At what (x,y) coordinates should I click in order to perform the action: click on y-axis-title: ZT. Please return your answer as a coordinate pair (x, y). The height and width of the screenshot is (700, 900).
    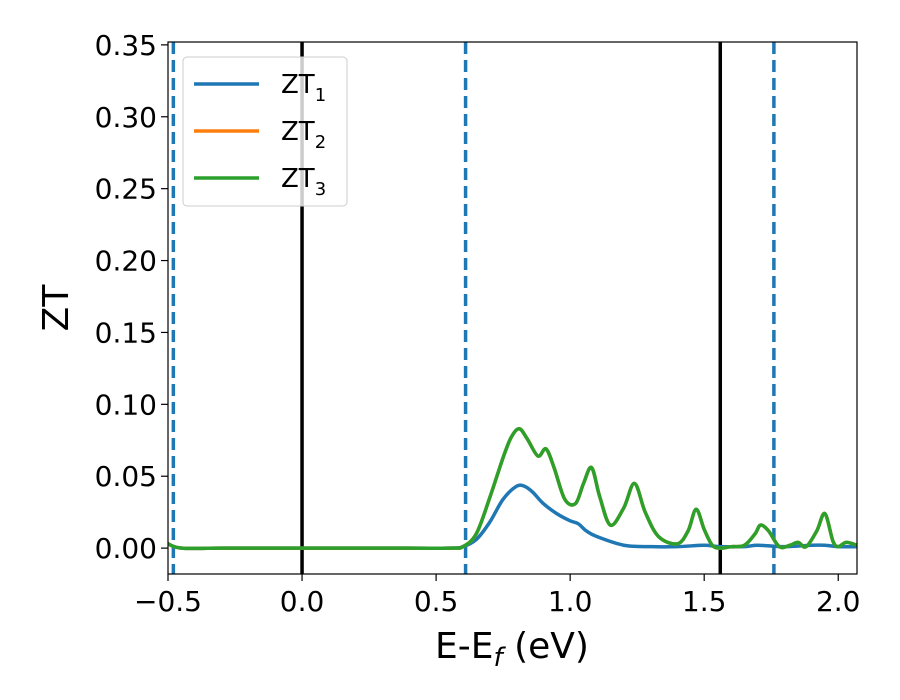
    Looking at the image, I should click on (56, 308).